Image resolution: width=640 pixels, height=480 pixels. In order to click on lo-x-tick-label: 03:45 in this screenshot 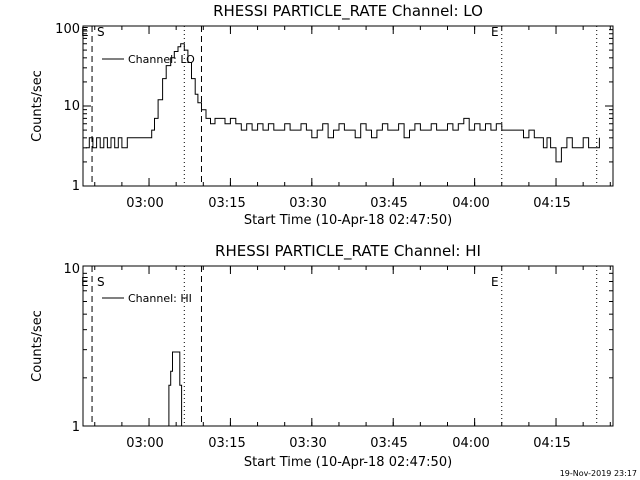, I will do `click(388, 203)`.